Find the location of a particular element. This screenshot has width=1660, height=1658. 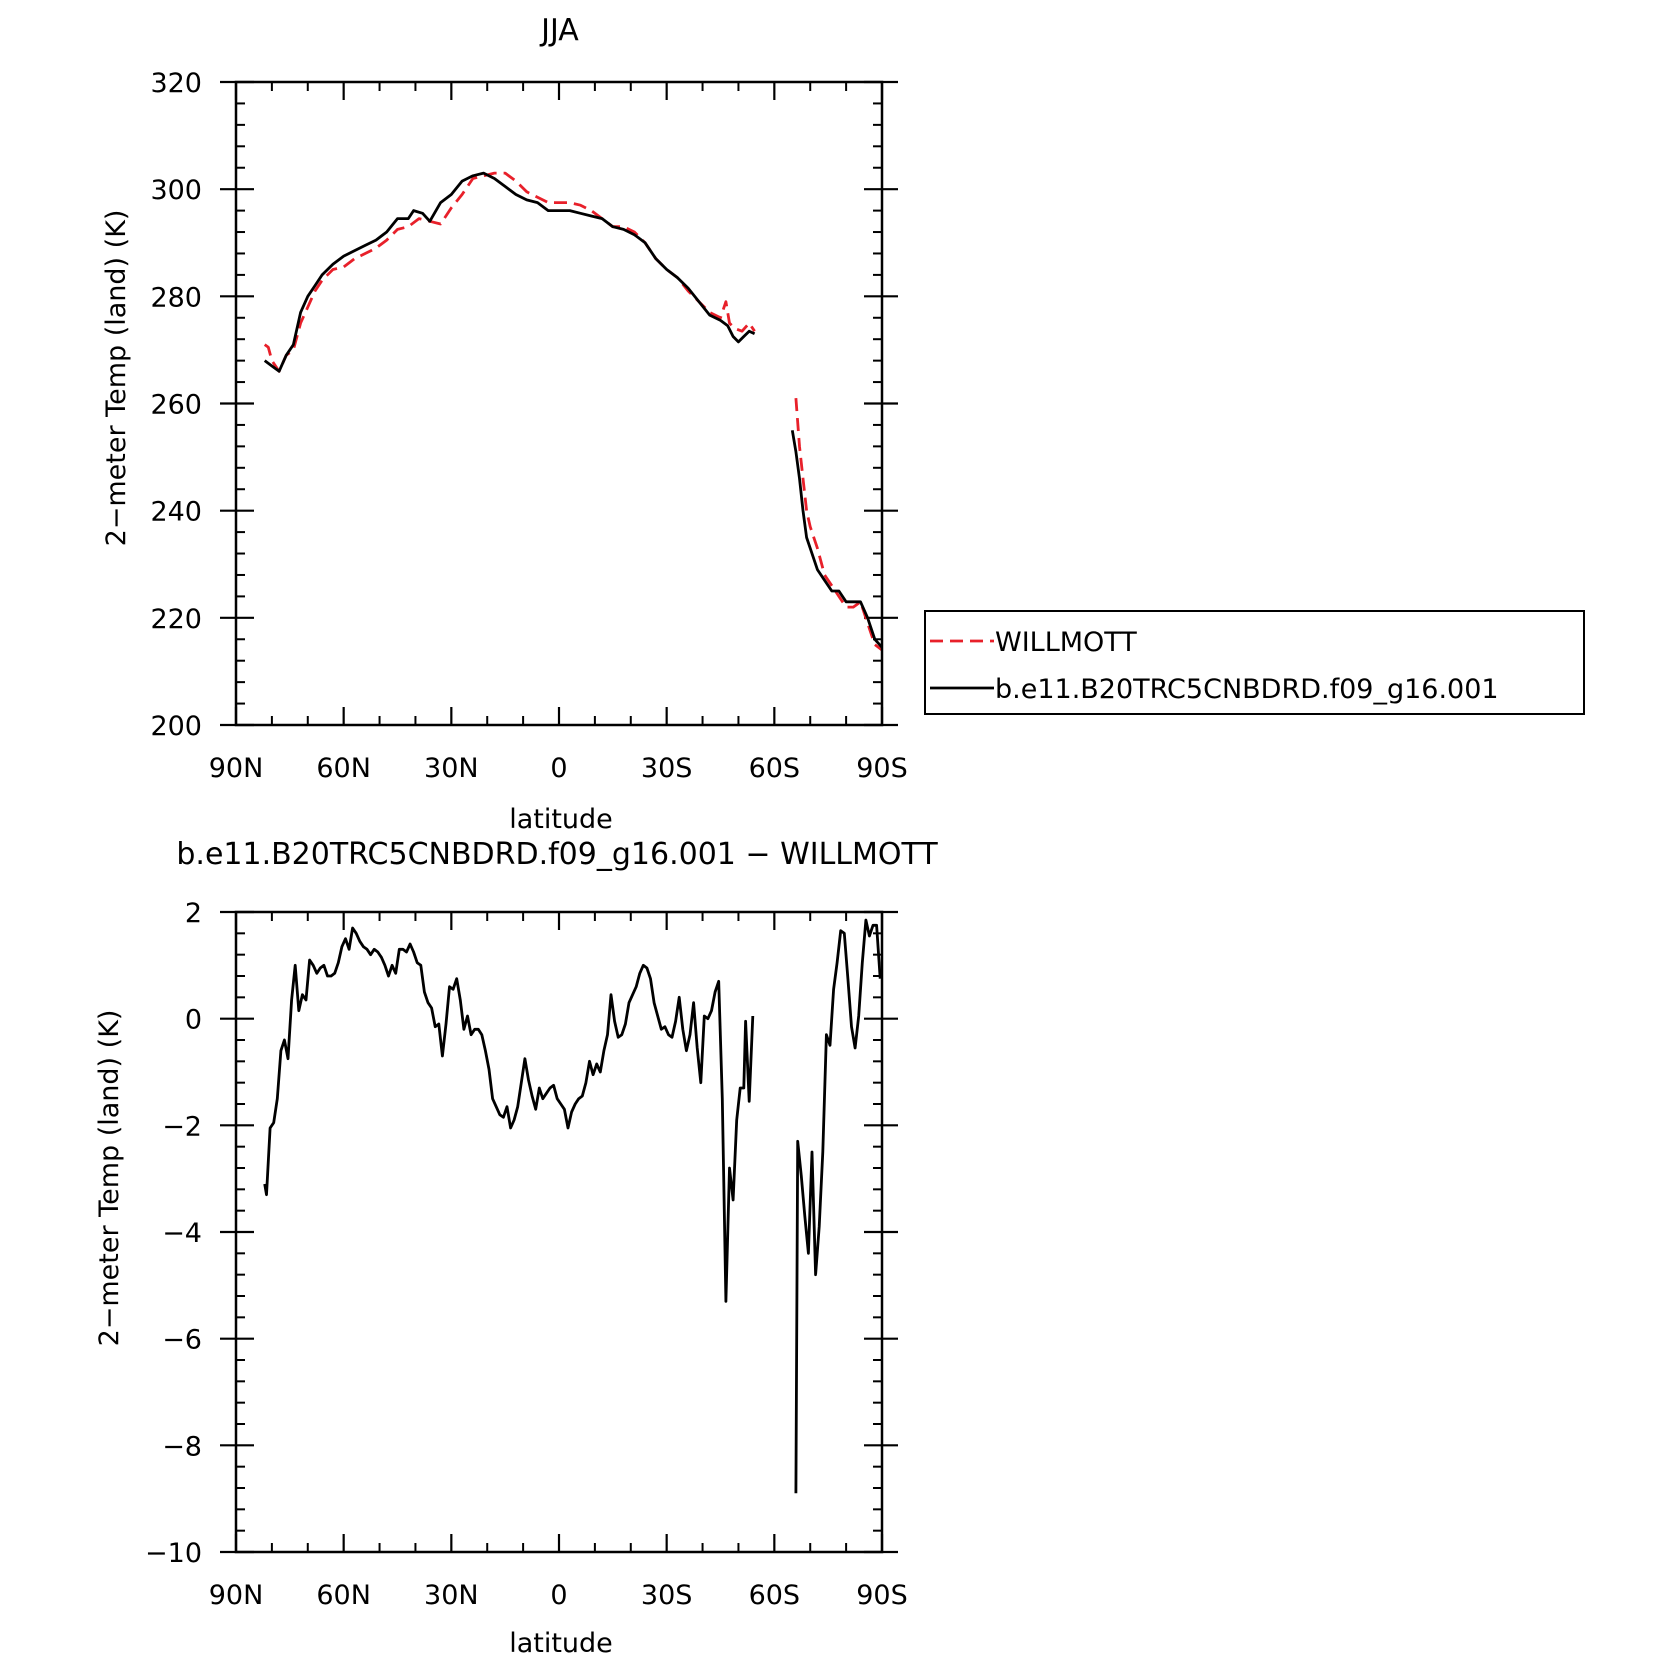

top-y-tick-label: 280 is located at coordinates (176, 297).